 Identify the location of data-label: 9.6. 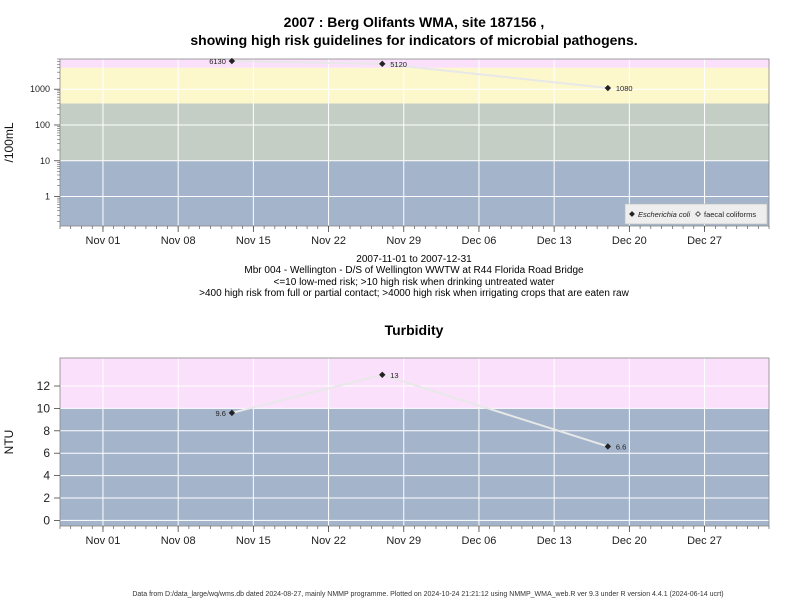
(220, 413).